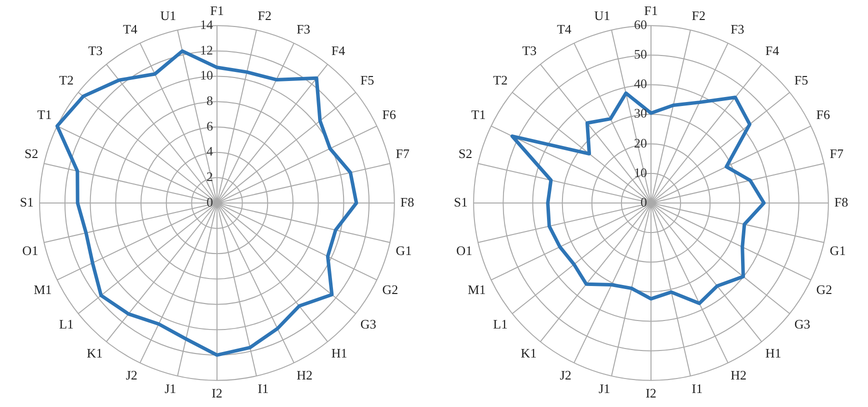  Describe the element at coordinates (640, 24) in the screenshot. I see `y-tick-label: 60` at that location.